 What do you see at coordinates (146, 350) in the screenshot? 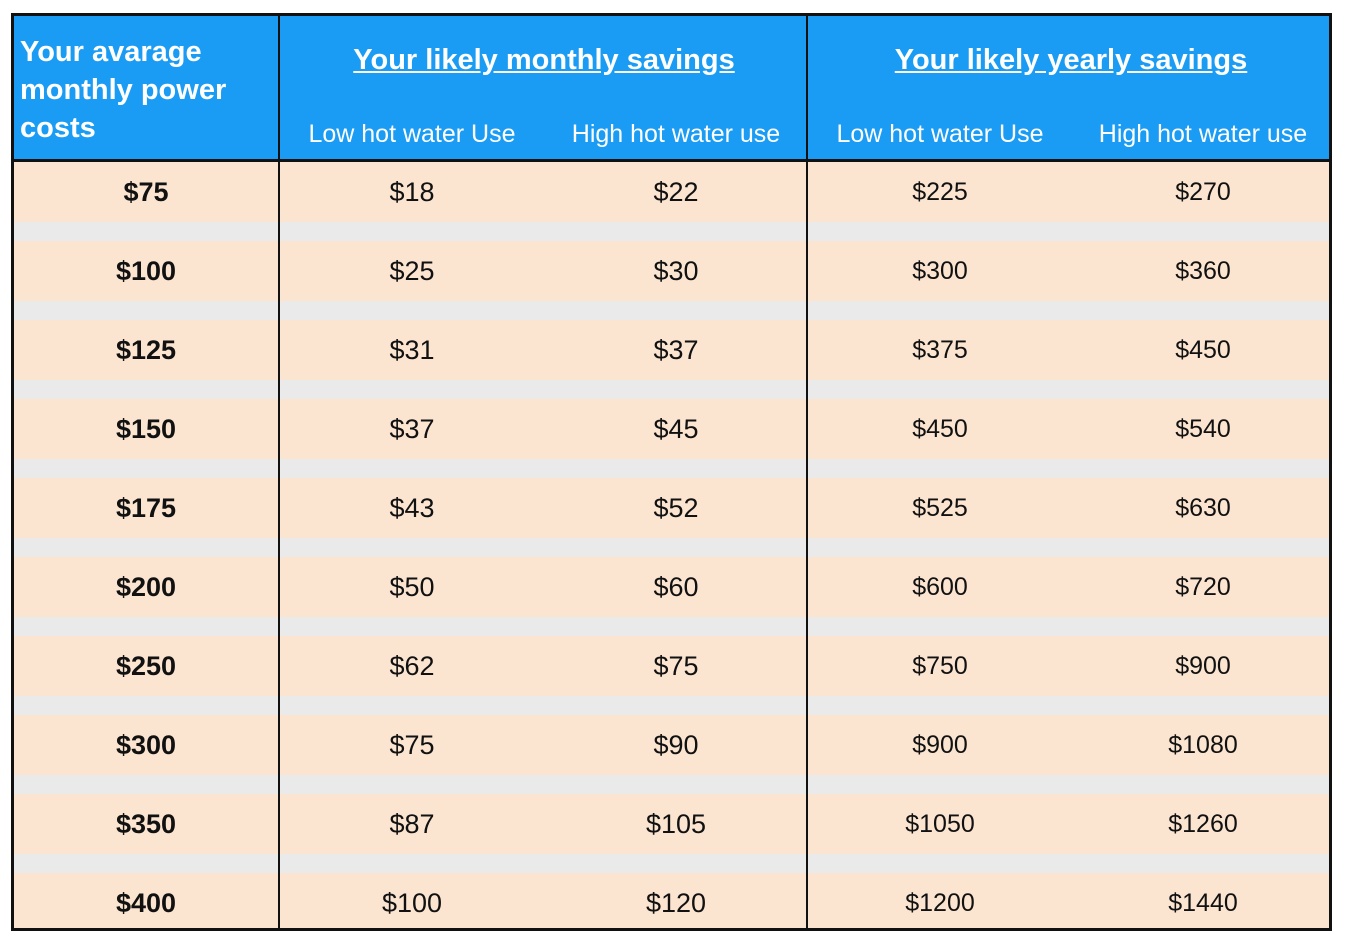
I see `cell-power-cost: $125` at bounding box center [146, 350].